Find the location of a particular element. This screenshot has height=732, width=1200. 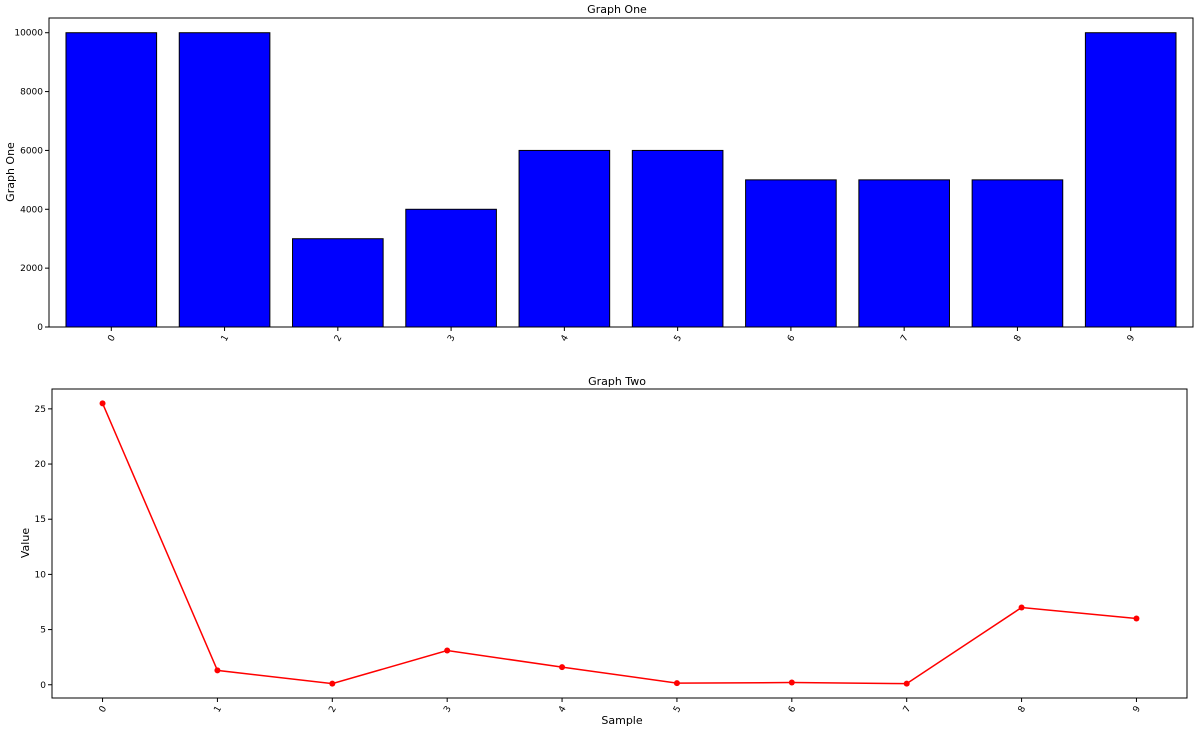

y-tick-label: 10000 is located at coordinates (28, 34).